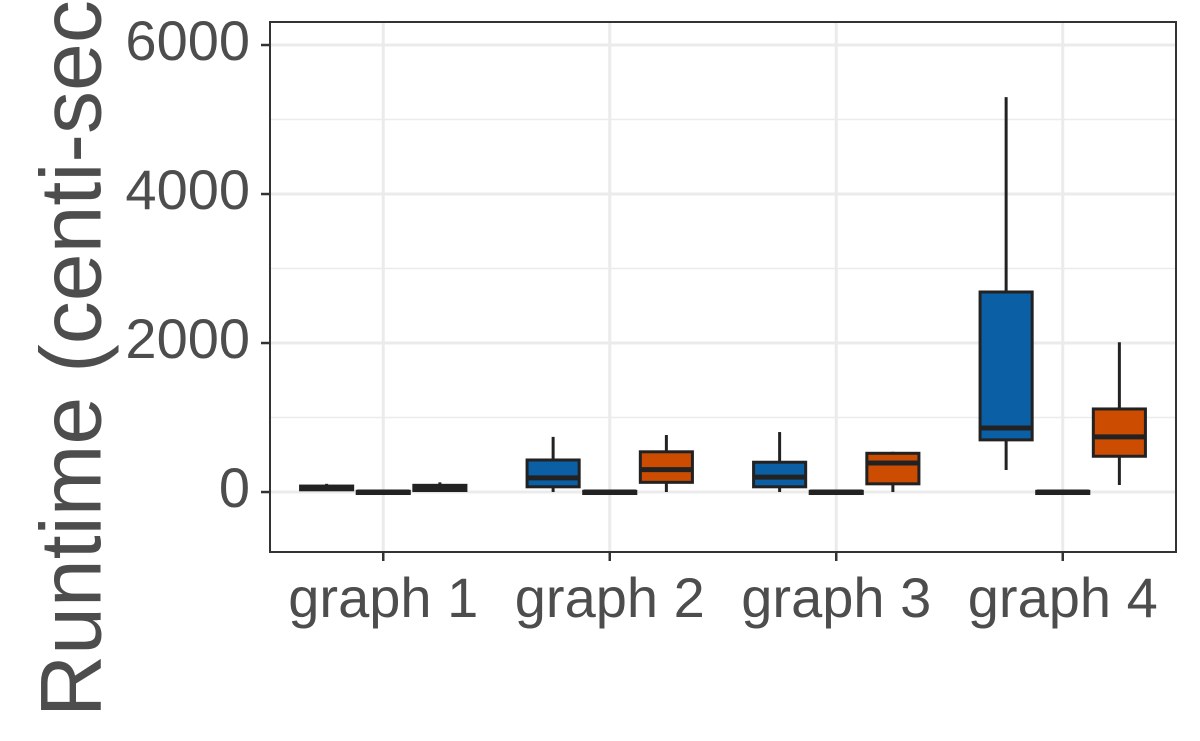 Image resolution: width=1200 pixels, height=741 pixels. What do you see at coordinates (187, 338) in the screenshot?
I see `y-tick-label: 2000` at bounding box center [187, 338].